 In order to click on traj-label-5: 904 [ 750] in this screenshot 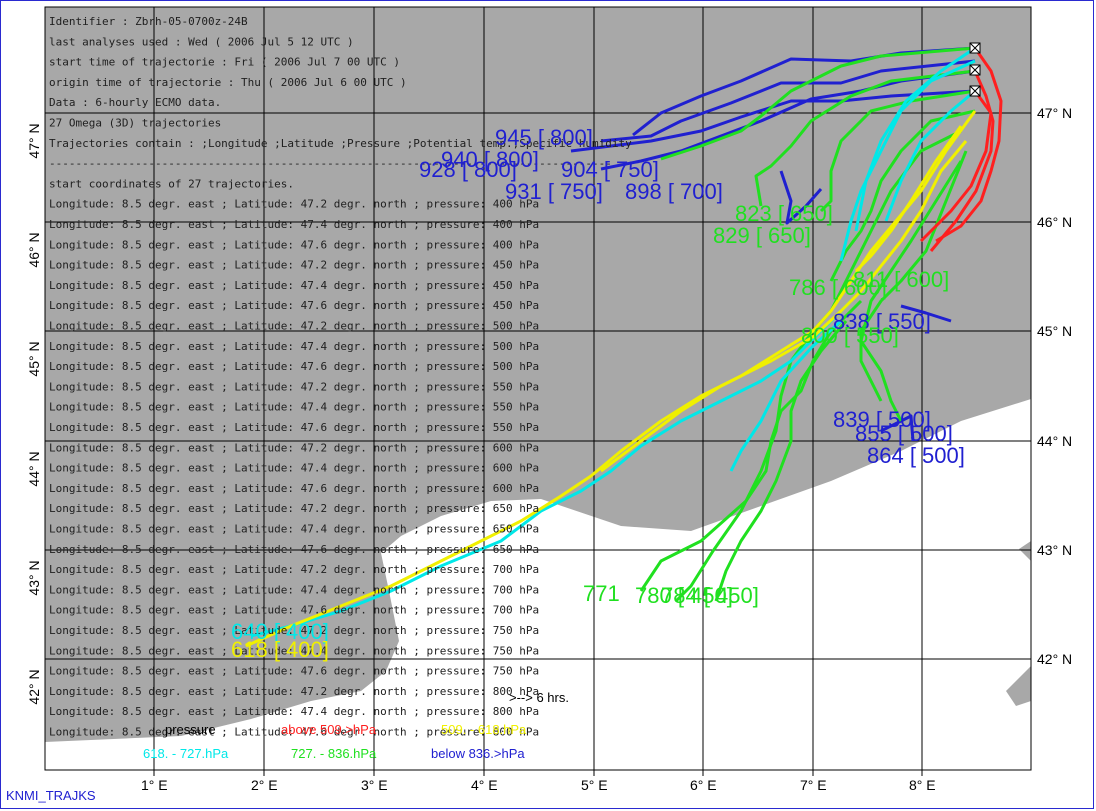, I will do `click(610, 169)`.